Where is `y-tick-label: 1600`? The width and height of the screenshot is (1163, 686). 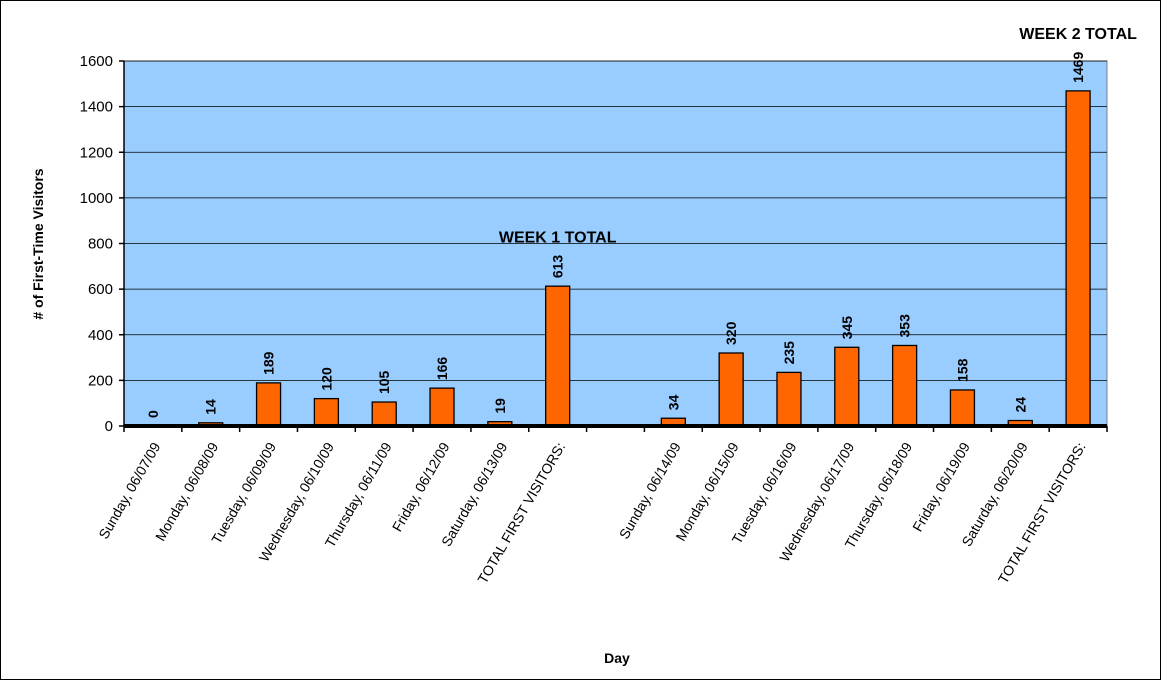
y-tick-label: 1600 is located at coordinates (96, 61).